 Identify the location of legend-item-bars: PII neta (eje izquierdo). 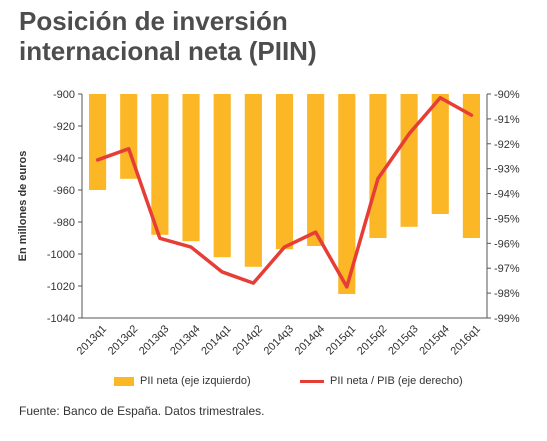
(182, 381).